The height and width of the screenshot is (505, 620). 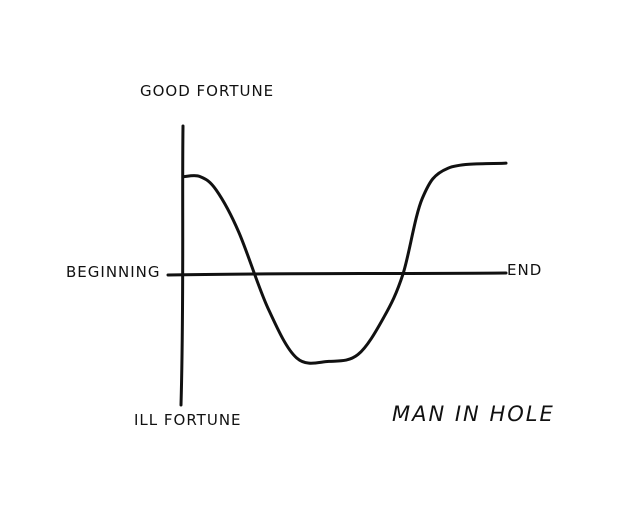 I want to click on end-label: END, so click(x=525, y=270).